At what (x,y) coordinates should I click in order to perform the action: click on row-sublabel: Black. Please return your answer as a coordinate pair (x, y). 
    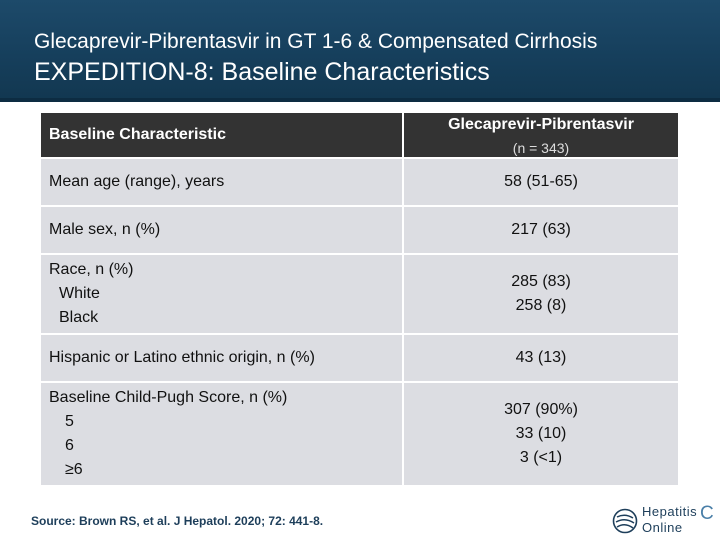
    Looking at the image, I should click on (79, 317).